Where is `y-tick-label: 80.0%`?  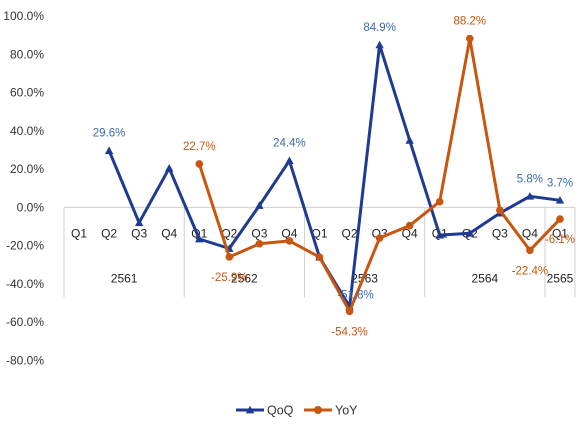 y-tick-label: 80.0% is located at coordinates (27, 54).